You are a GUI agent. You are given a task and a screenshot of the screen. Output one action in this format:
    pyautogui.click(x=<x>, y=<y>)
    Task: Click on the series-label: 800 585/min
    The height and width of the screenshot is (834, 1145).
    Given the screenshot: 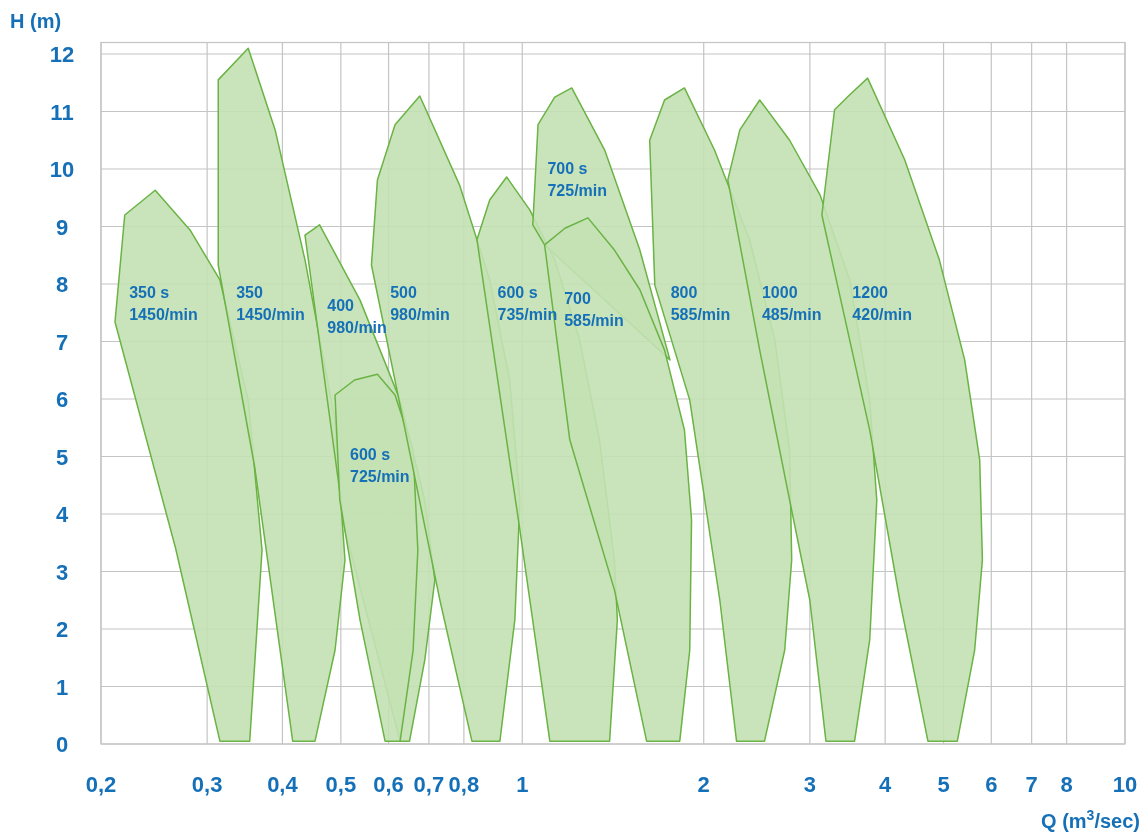 What is the action you would take?
    pyautogui.click(x=700, y=303)
    